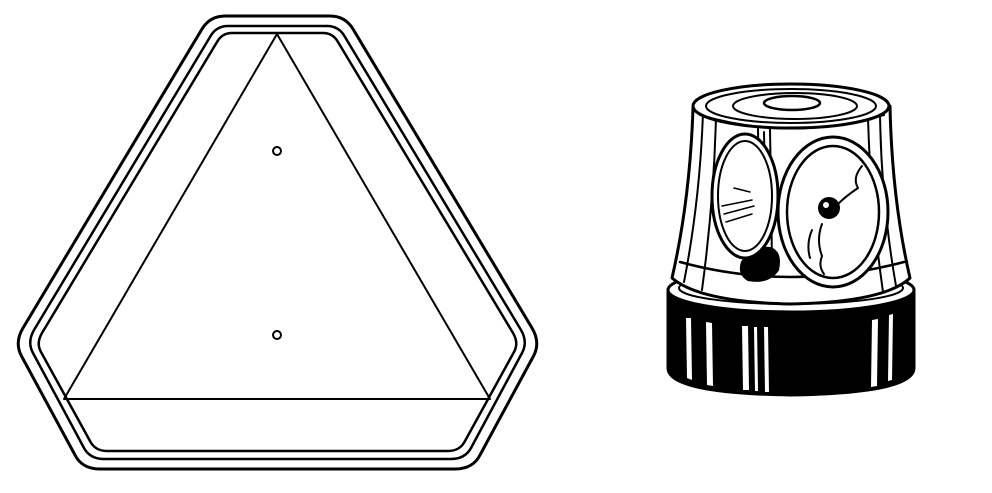 This screenshot has height=493, width=992. Describe the element at coordinates (792, 122) in the screenshot. I see `dome-cap-underside` at that location.